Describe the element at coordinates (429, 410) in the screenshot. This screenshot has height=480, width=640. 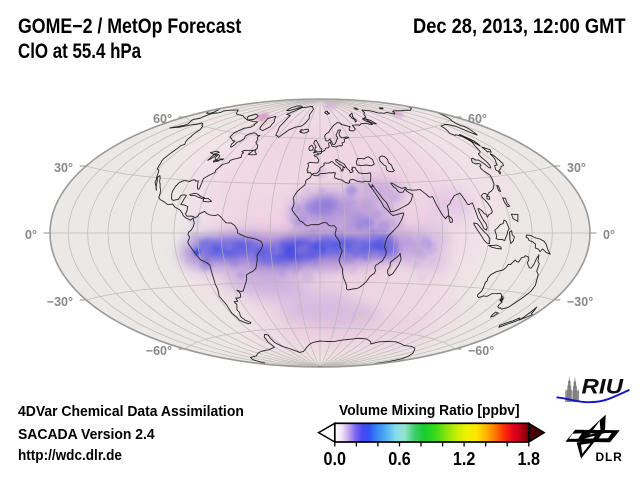
I see `svg-text: Volume Mixing Ratio [ppbv]` at that location.